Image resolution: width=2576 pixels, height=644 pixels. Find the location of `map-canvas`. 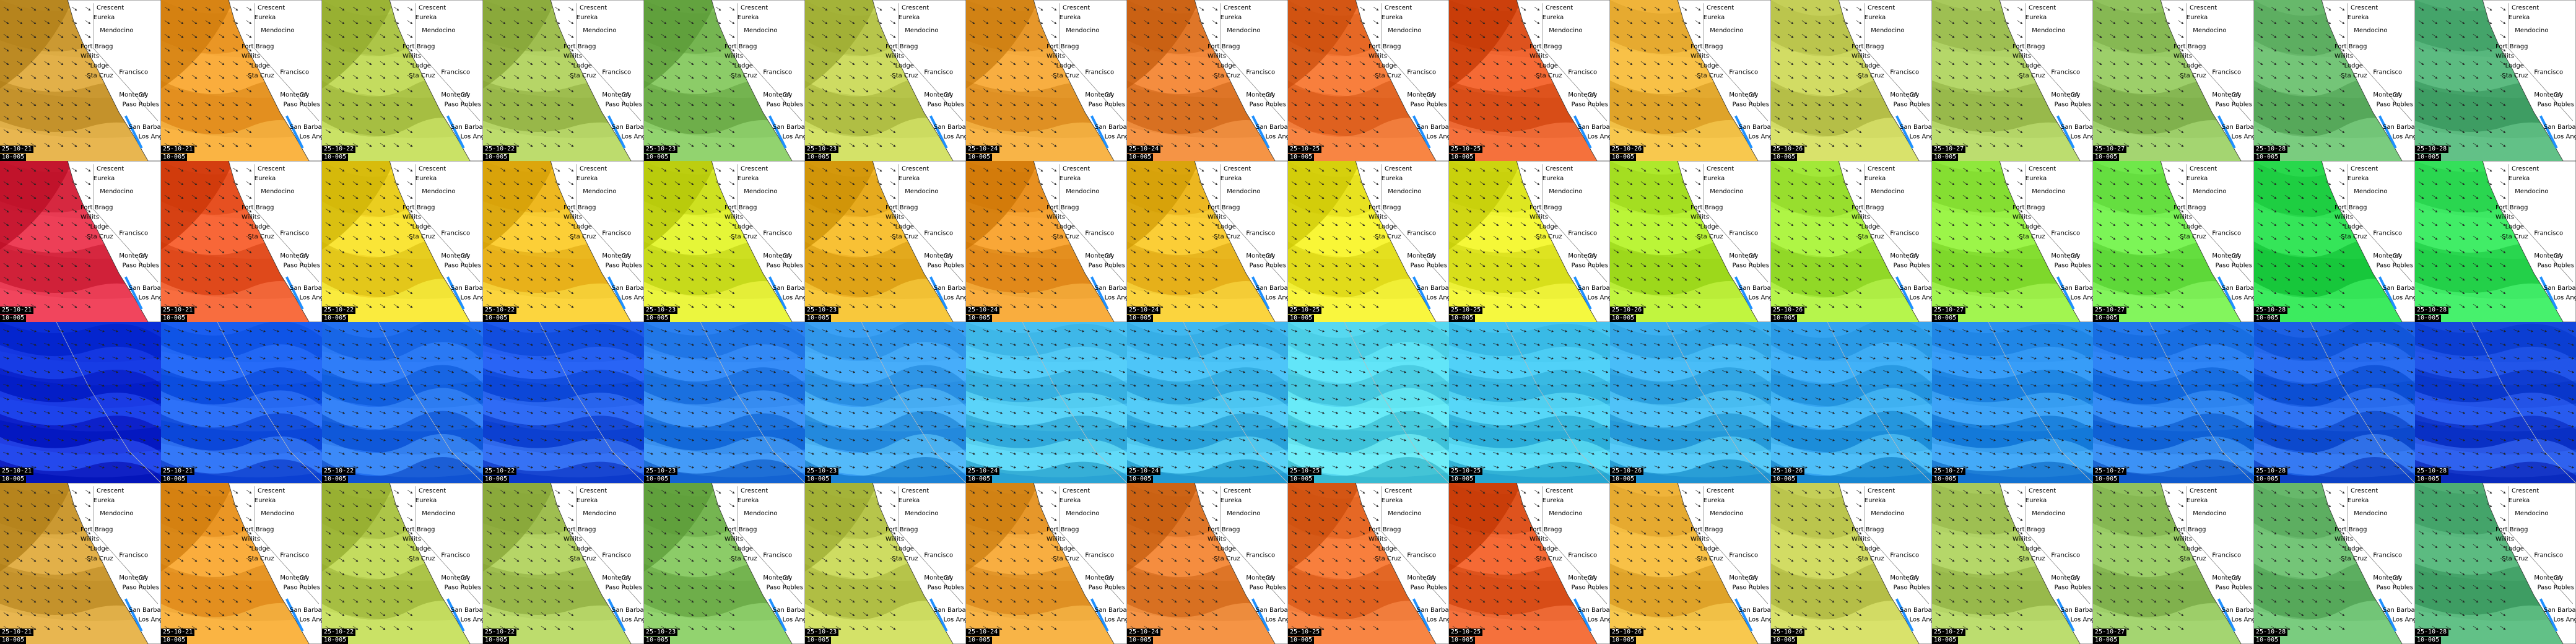

map-canvas is located at coordinates (402, 402).